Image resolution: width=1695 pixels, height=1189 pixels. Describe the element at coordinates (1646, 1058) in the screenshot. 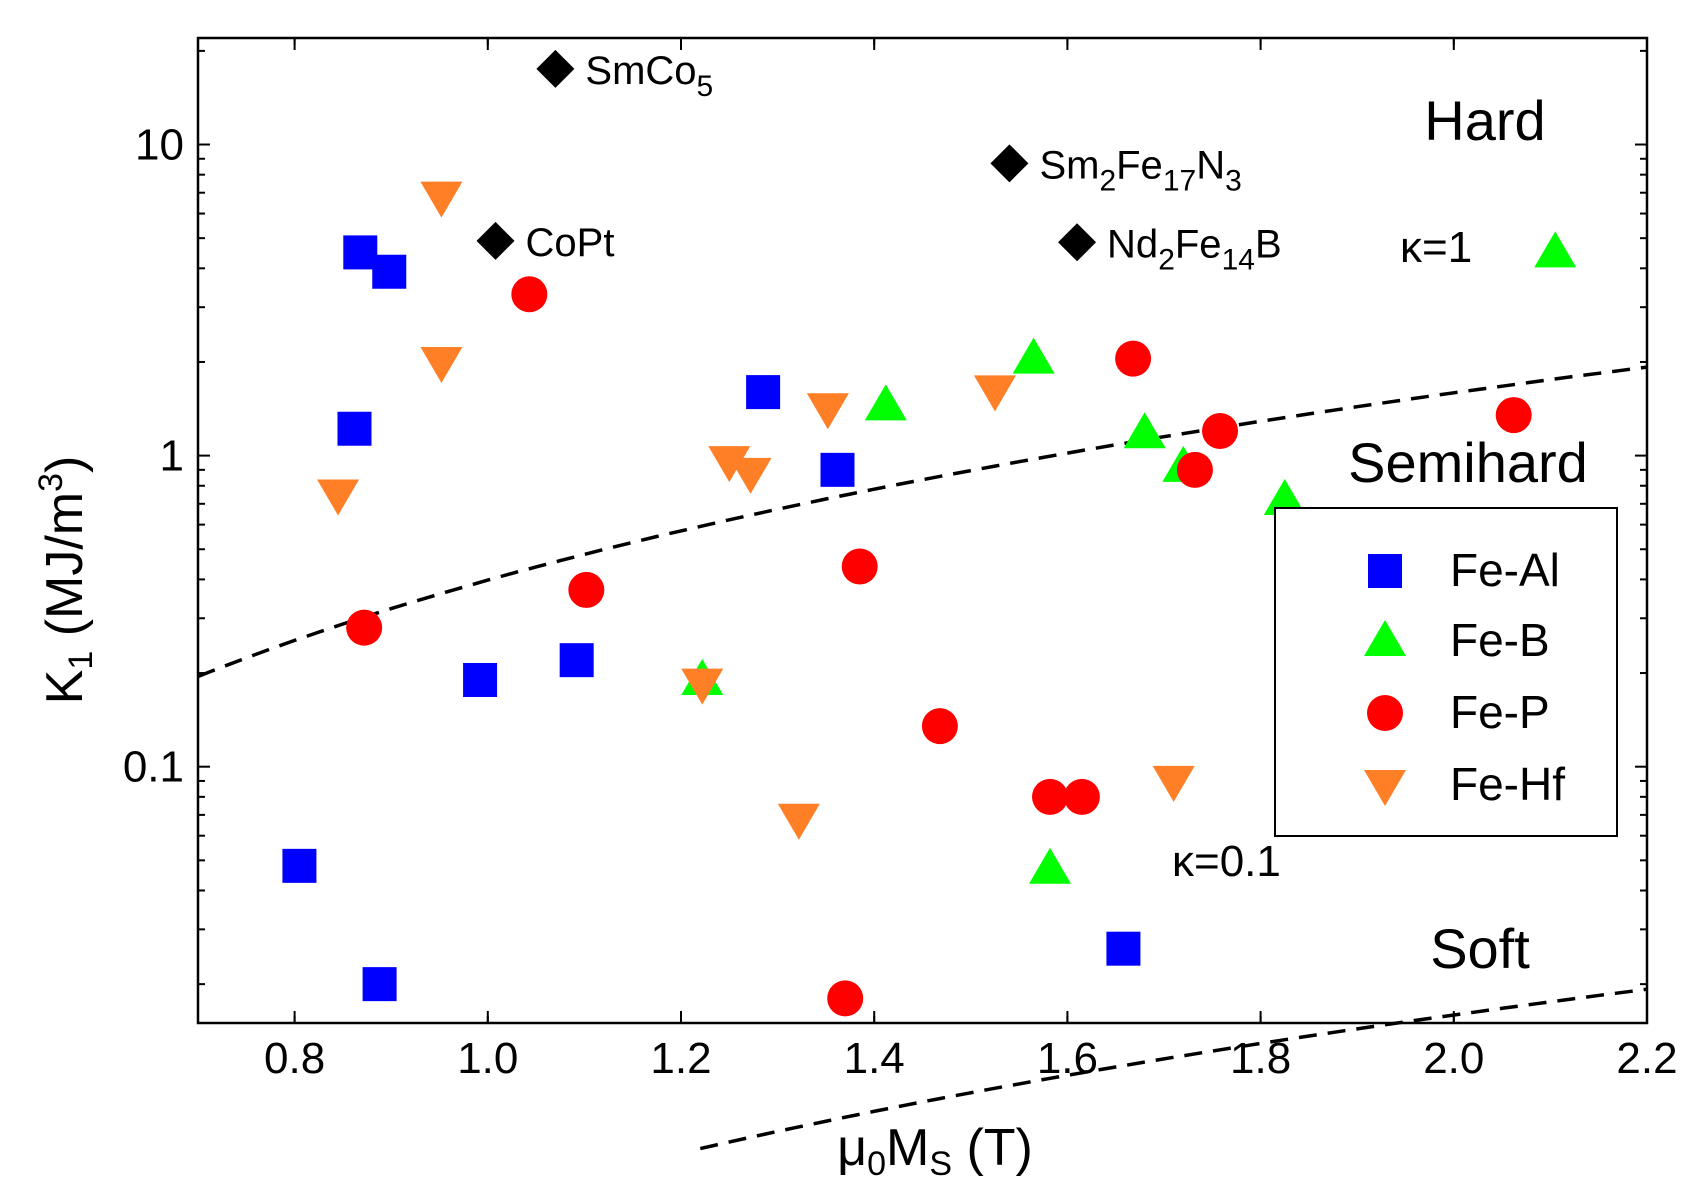

I see `x-tick-label: 2.2` at that location.